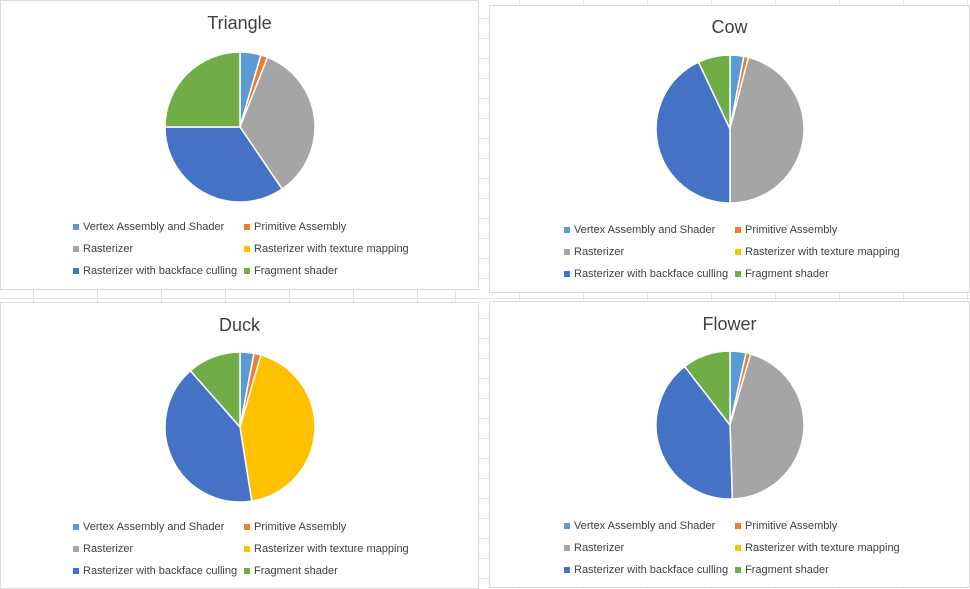  Describe the element at coordinates (277, 428) in the screenshot. I see `pie-slice-rasterizer-with-texture-mapping` at that location.